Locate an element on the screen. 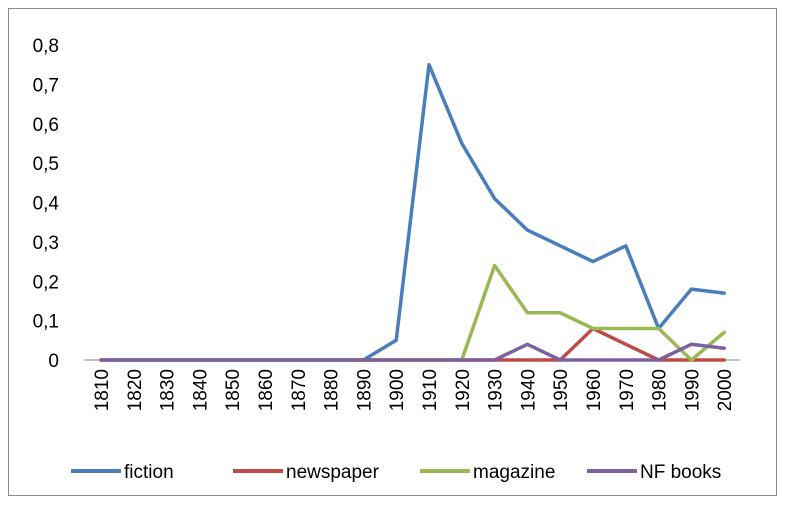 Image resolution: width=787 pixels, height=506 pixels. x-tick-label: 1820 is located at coordinates (135, 390).